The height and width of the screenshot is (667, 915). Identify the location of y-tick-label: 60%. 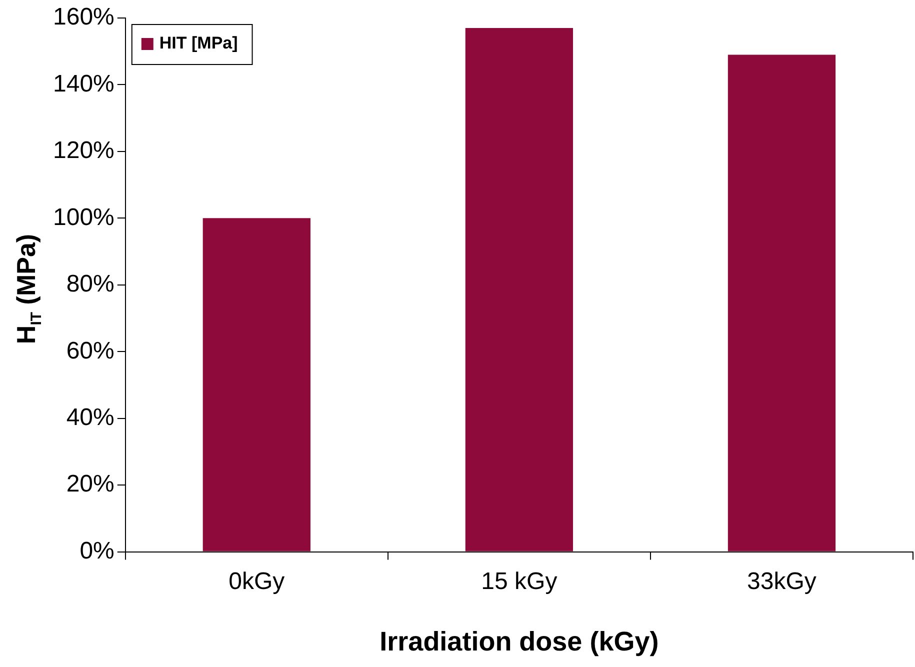
(90, 350).